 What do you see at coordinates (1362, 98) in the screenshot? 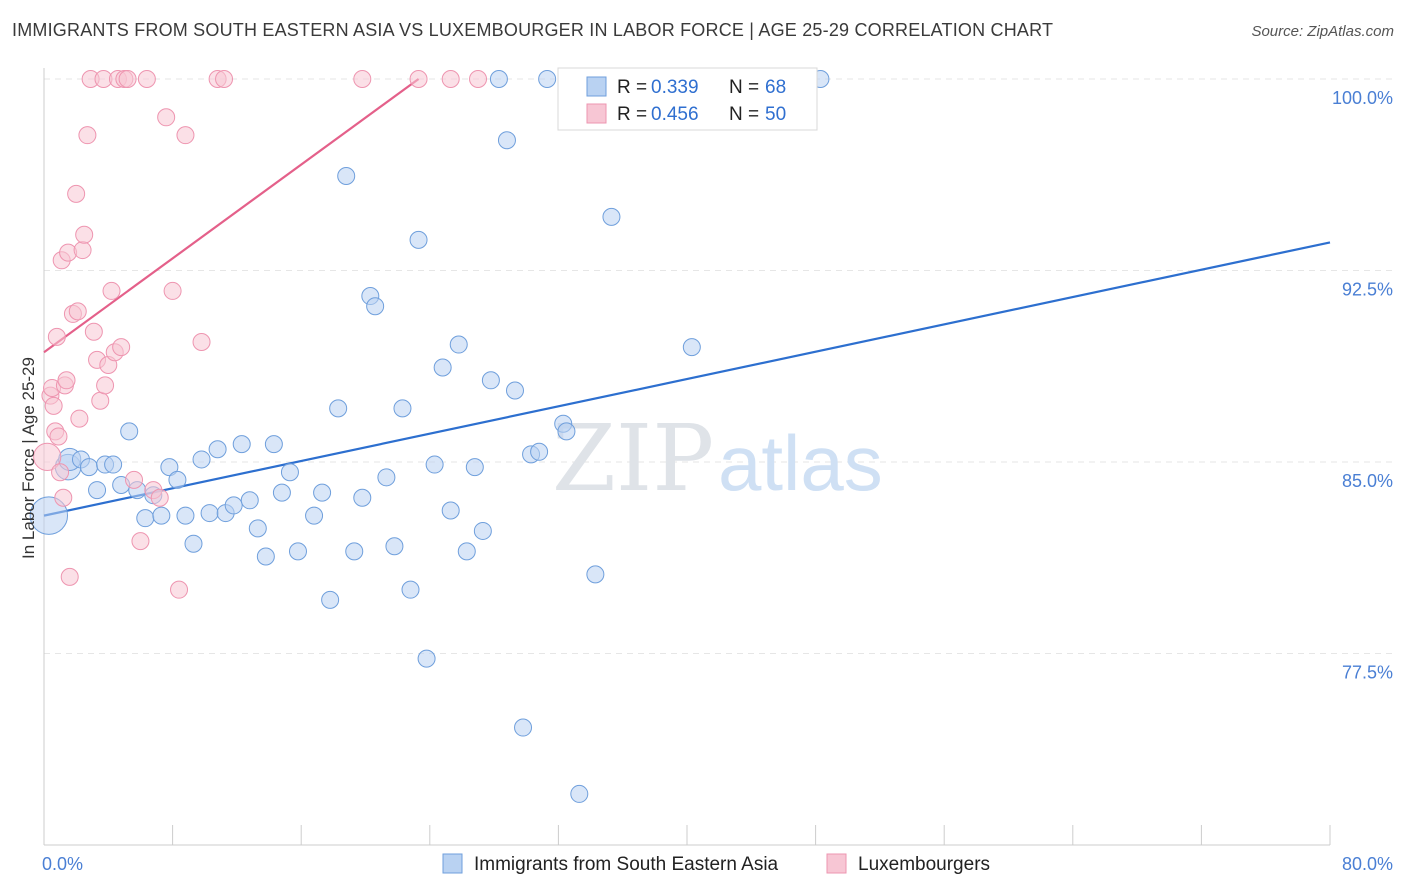
I see `y-tick-label: 100.0%` at bounding box center [1362, 98].